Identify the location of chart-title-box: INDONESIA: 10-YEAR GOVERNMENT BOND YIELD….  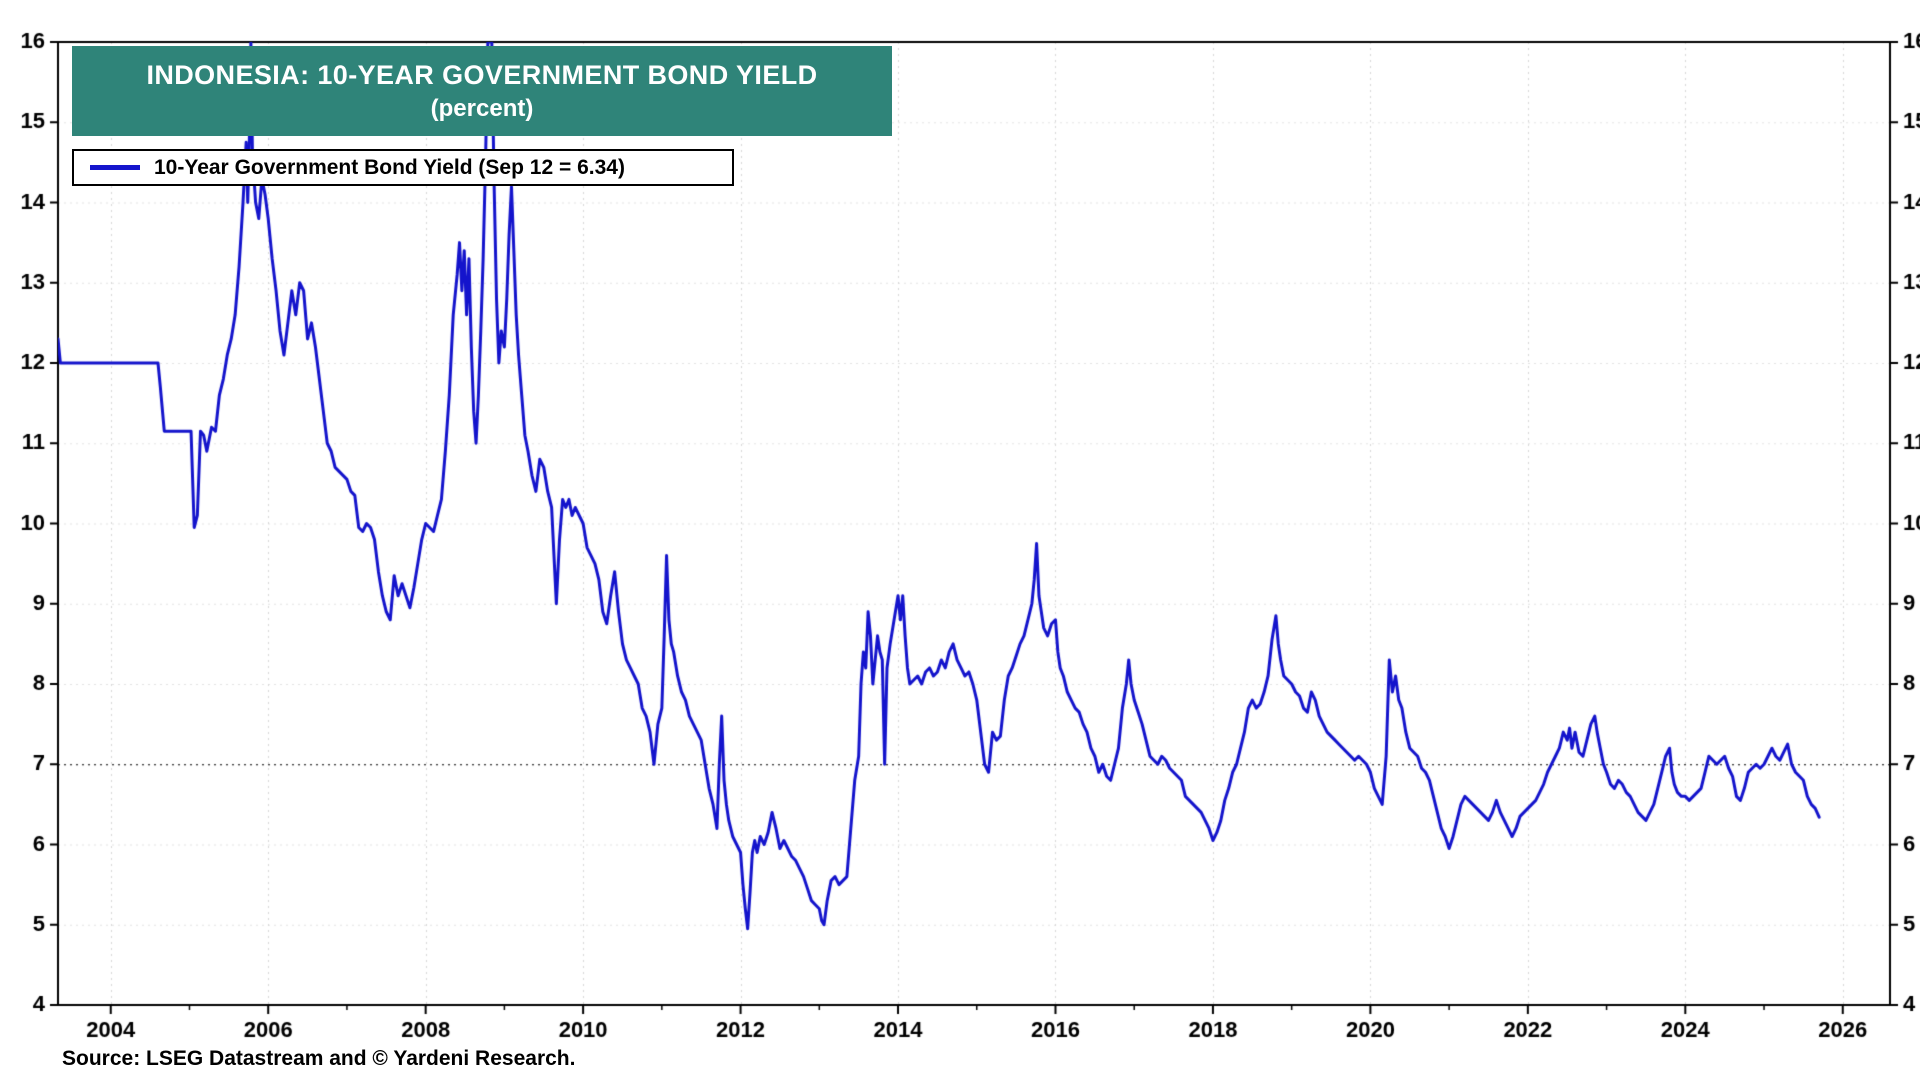
(482, 91).